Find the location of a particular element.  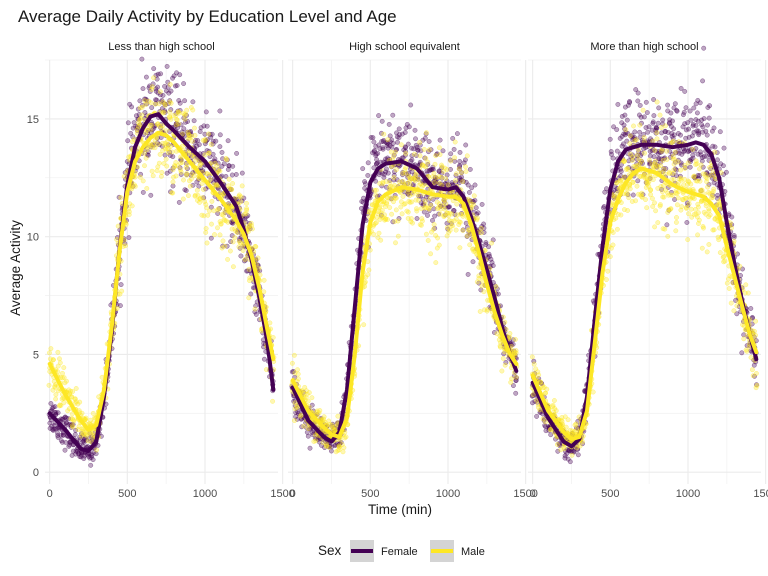

legend: Sex Female Male is located at coordinates (401, 551).